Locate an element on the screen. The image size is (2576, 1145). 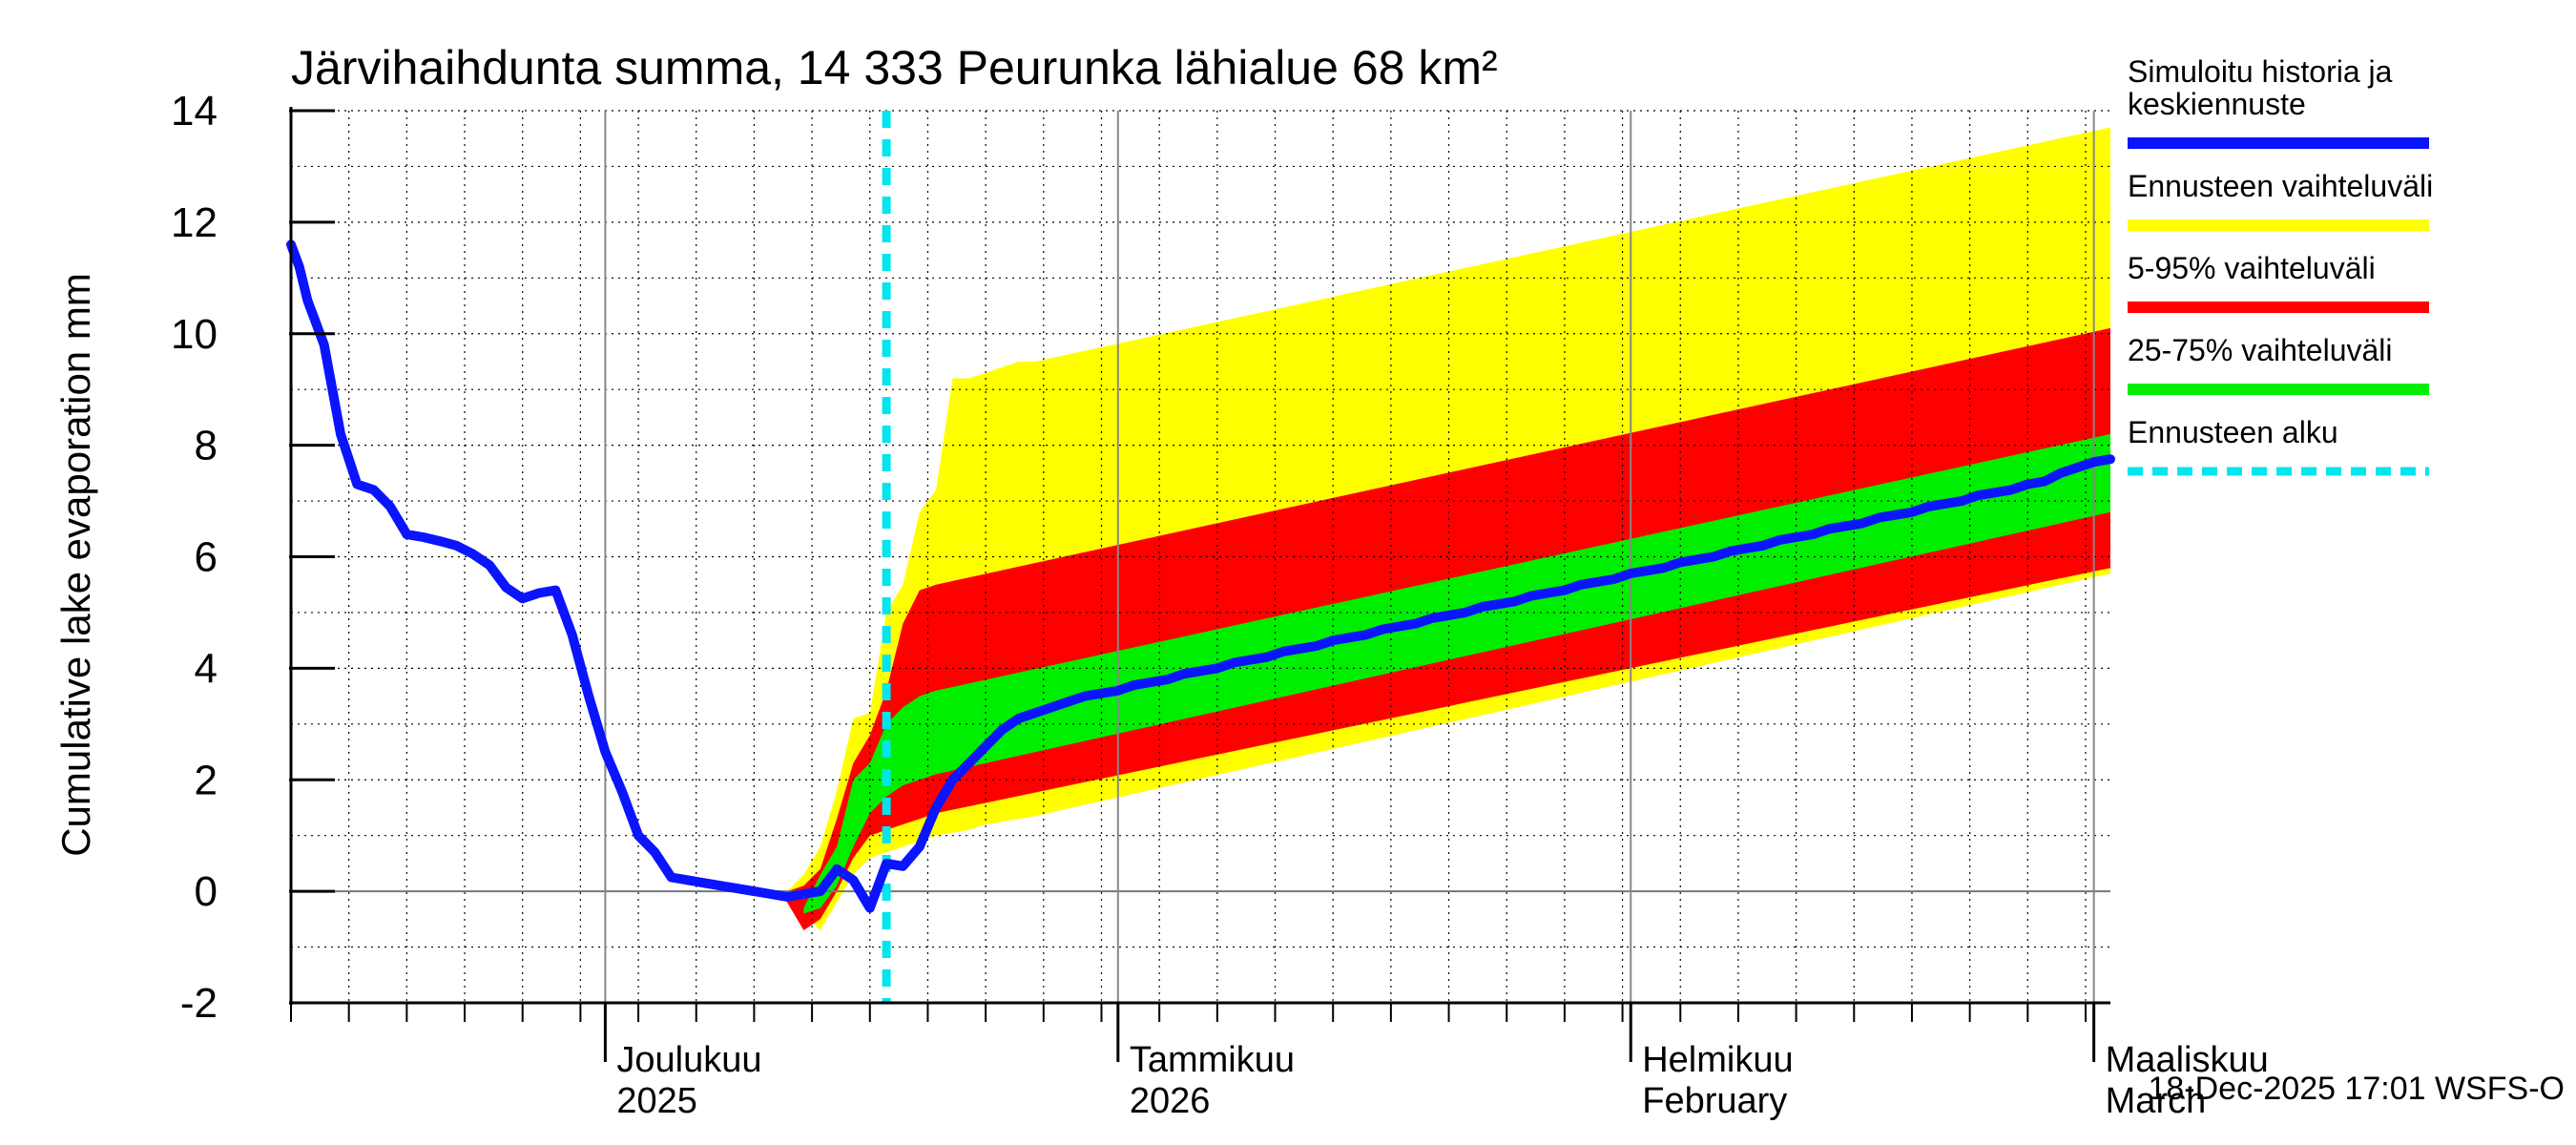
x-tick-label-month: Tammikuu is located at coordinates (1212, 1060).